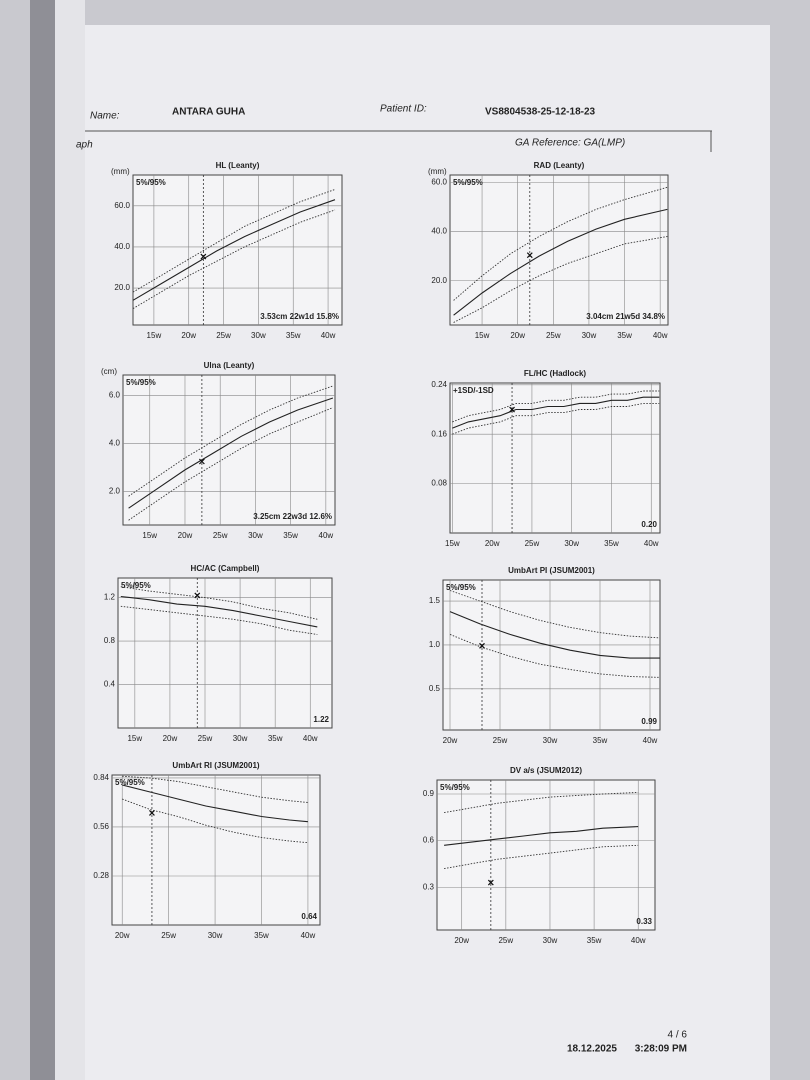 The height and width of the screenshot is (1080, 810). What do you see at coordinates (429, 793) in the screenshot?
I see `y-tick-label: 0.9` at bounding box center [429, 793].